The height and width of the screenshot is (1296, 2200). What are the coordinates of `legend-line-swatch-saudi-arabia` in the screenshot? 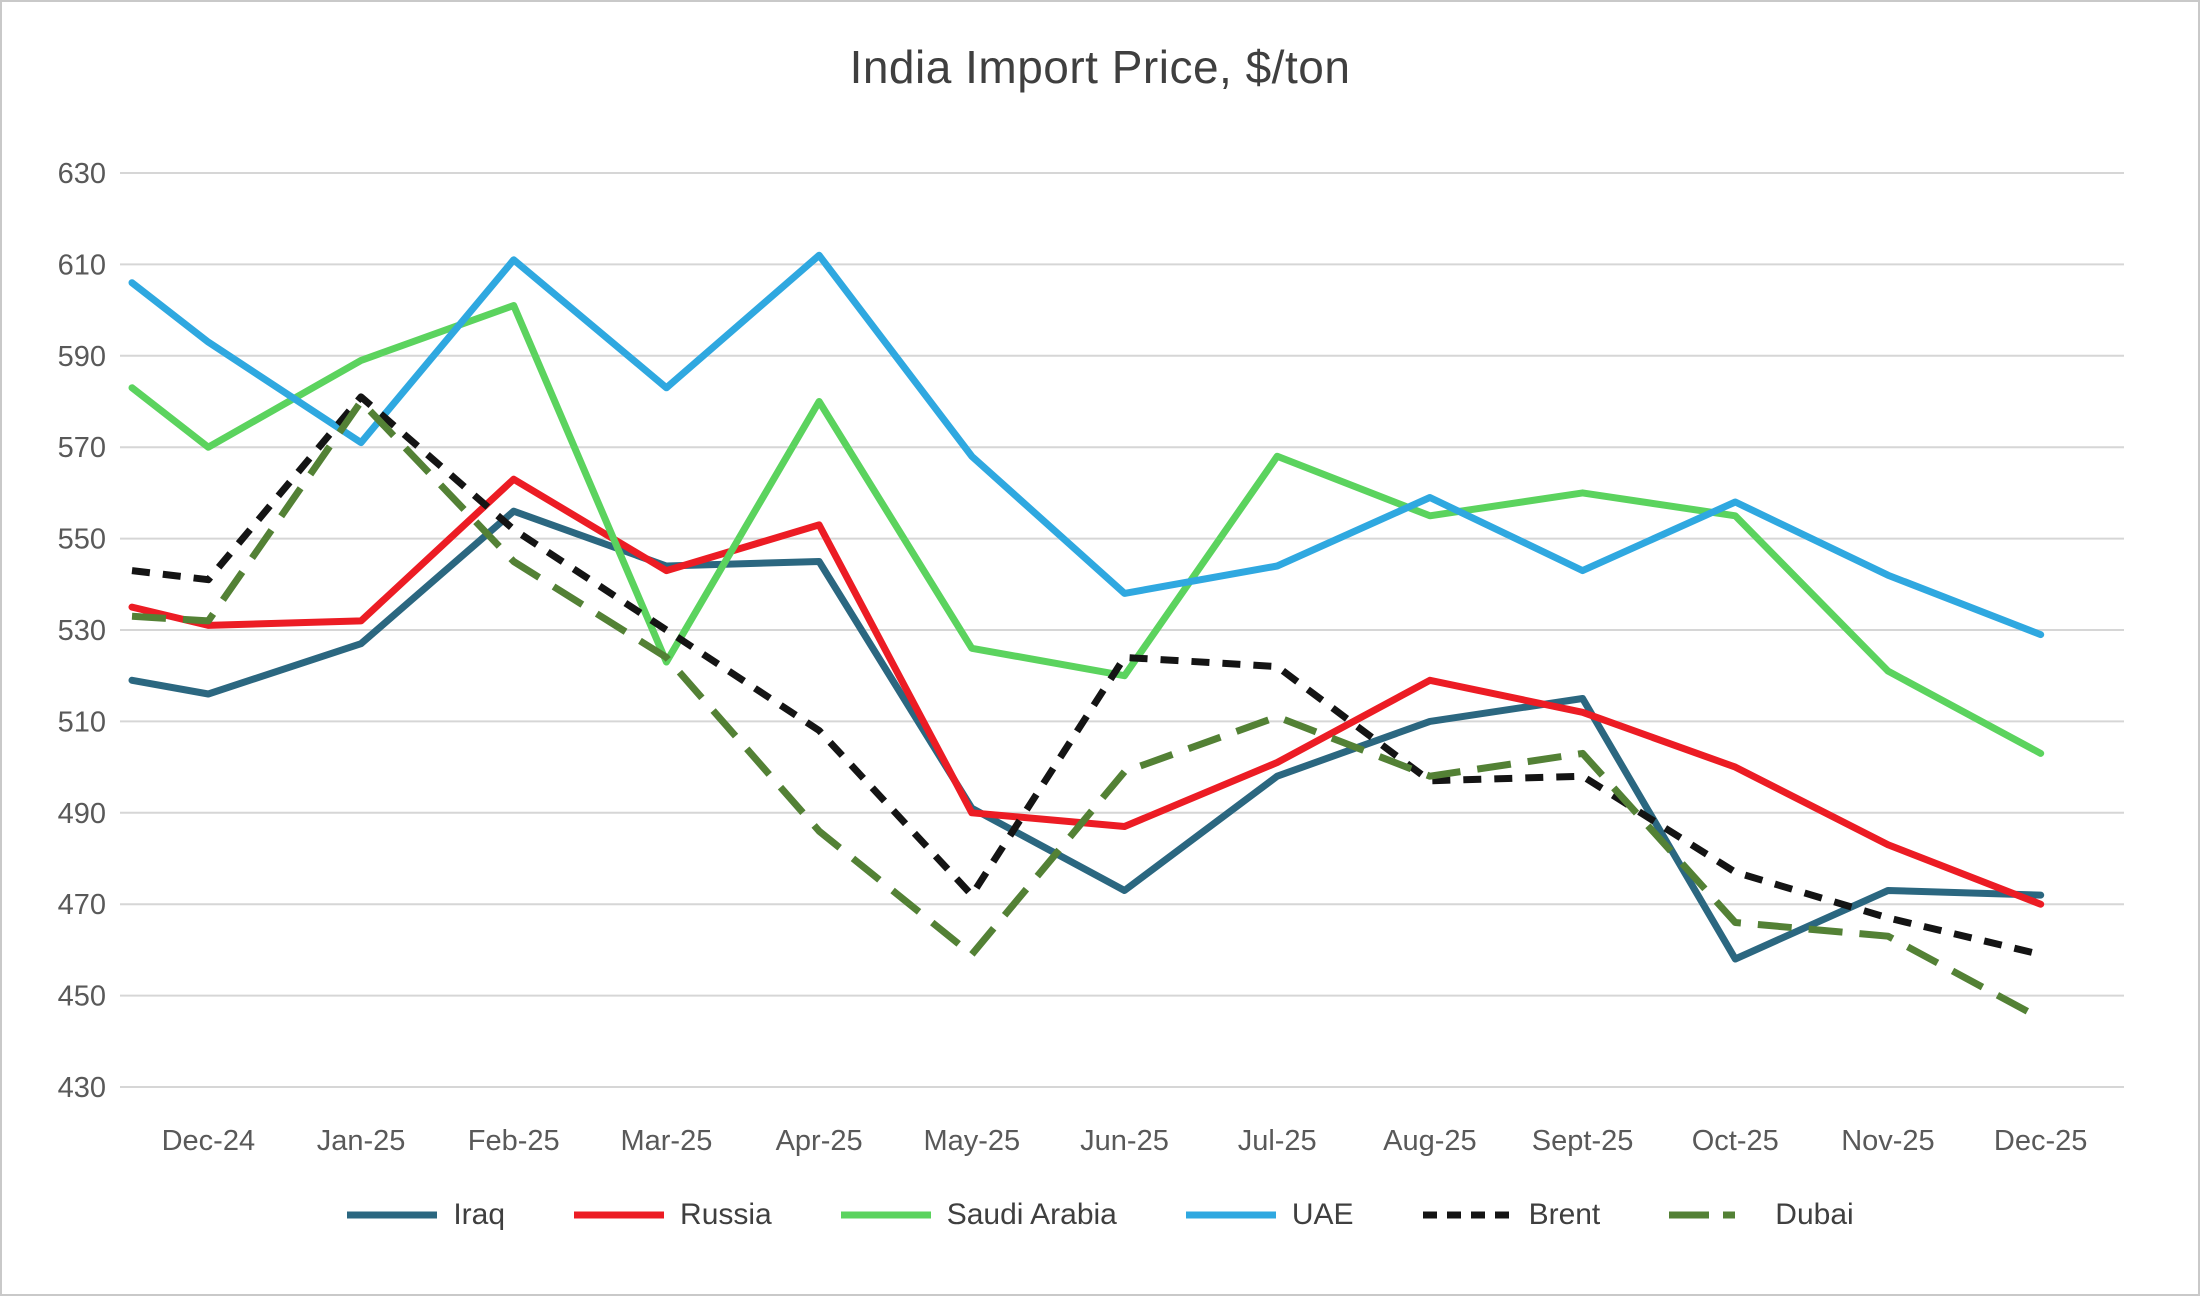 It's located at (885, 1215).